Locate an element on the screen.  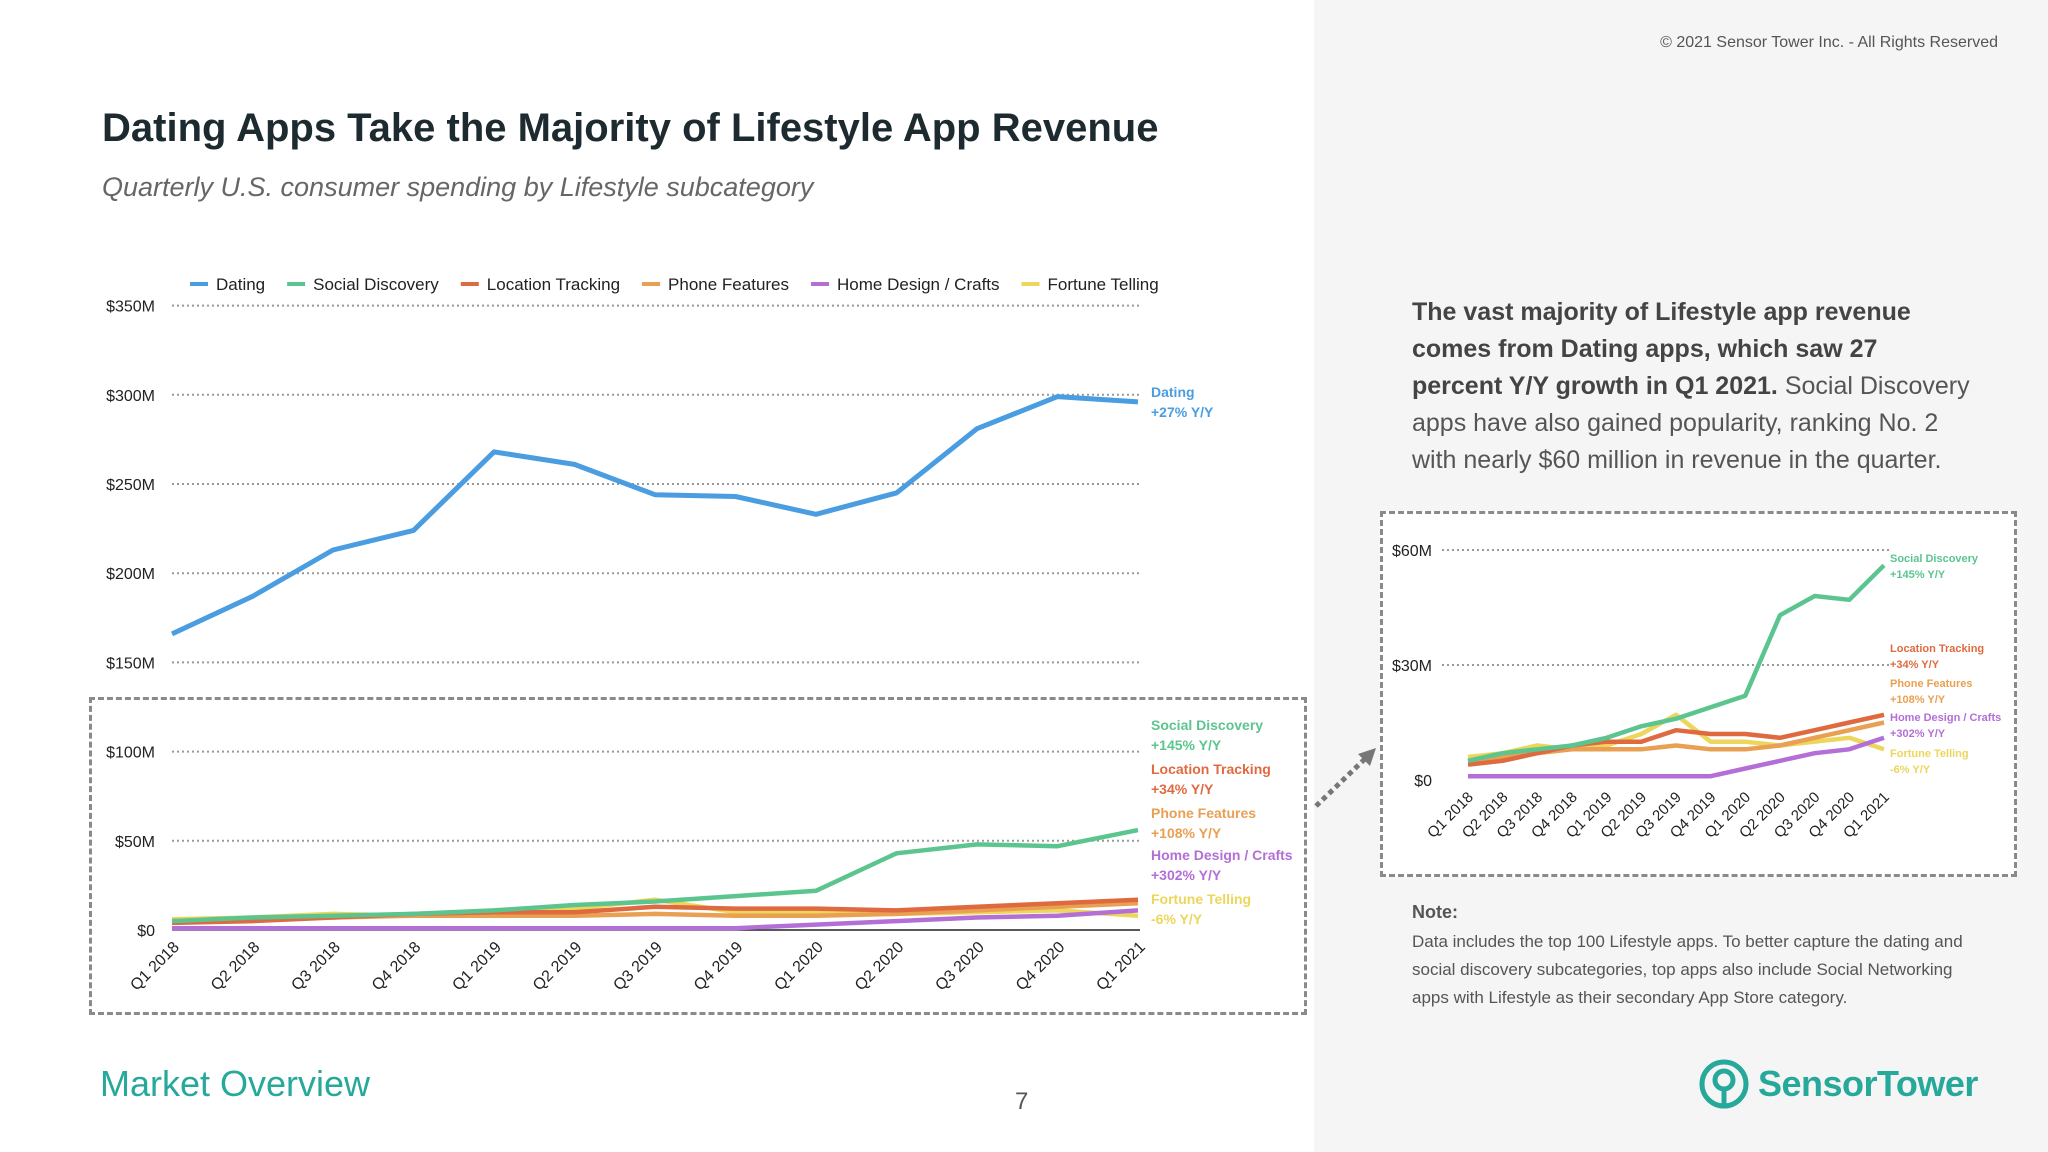
inset-end-label-name-fortune-telling: Fortune Telling is located at coordinates (1929, 754).